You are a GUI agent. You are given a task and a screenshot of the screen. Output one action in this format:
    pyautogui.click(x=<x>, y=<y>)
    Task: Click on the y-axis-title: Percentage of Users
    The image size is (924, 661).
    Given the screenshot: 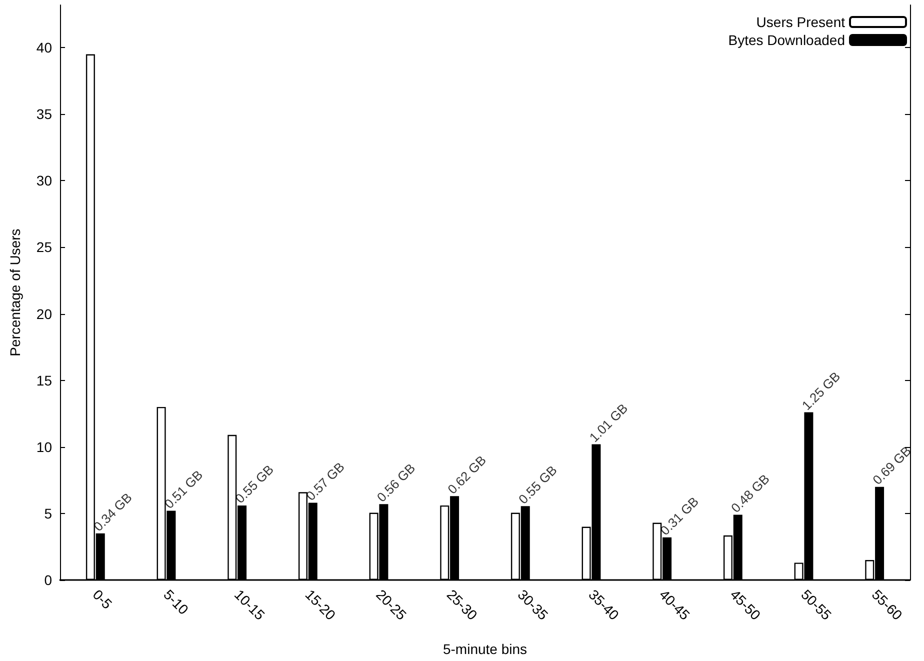 What is the action you would take?
    pyautogui.click(x=15, y=292)
    